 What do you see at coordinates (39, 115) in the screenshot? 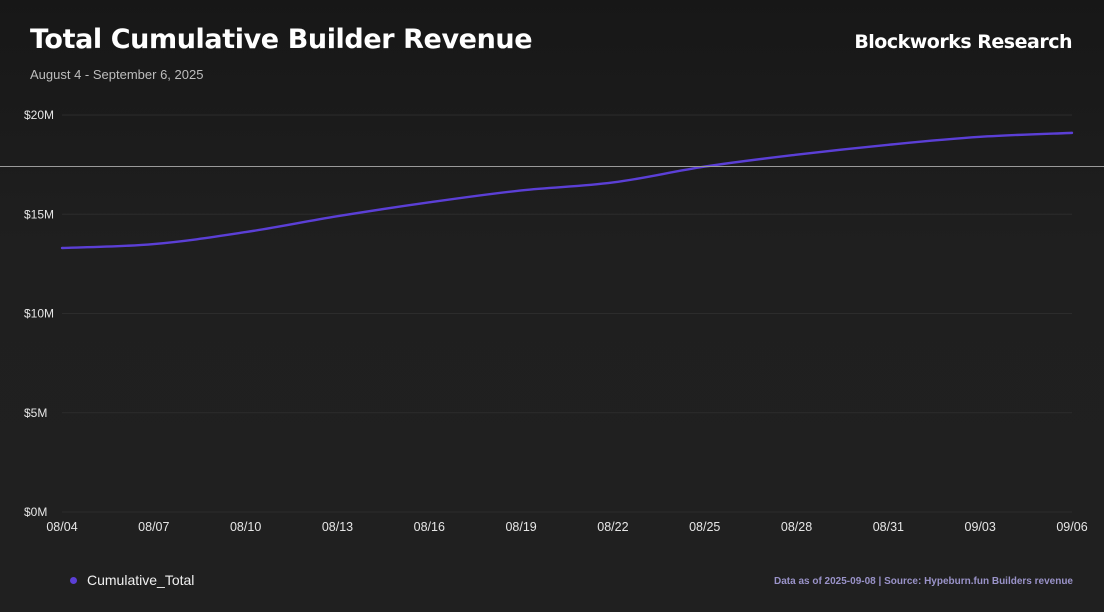
I see `y-tick-label: $20M` at bounding box center [39, 115].